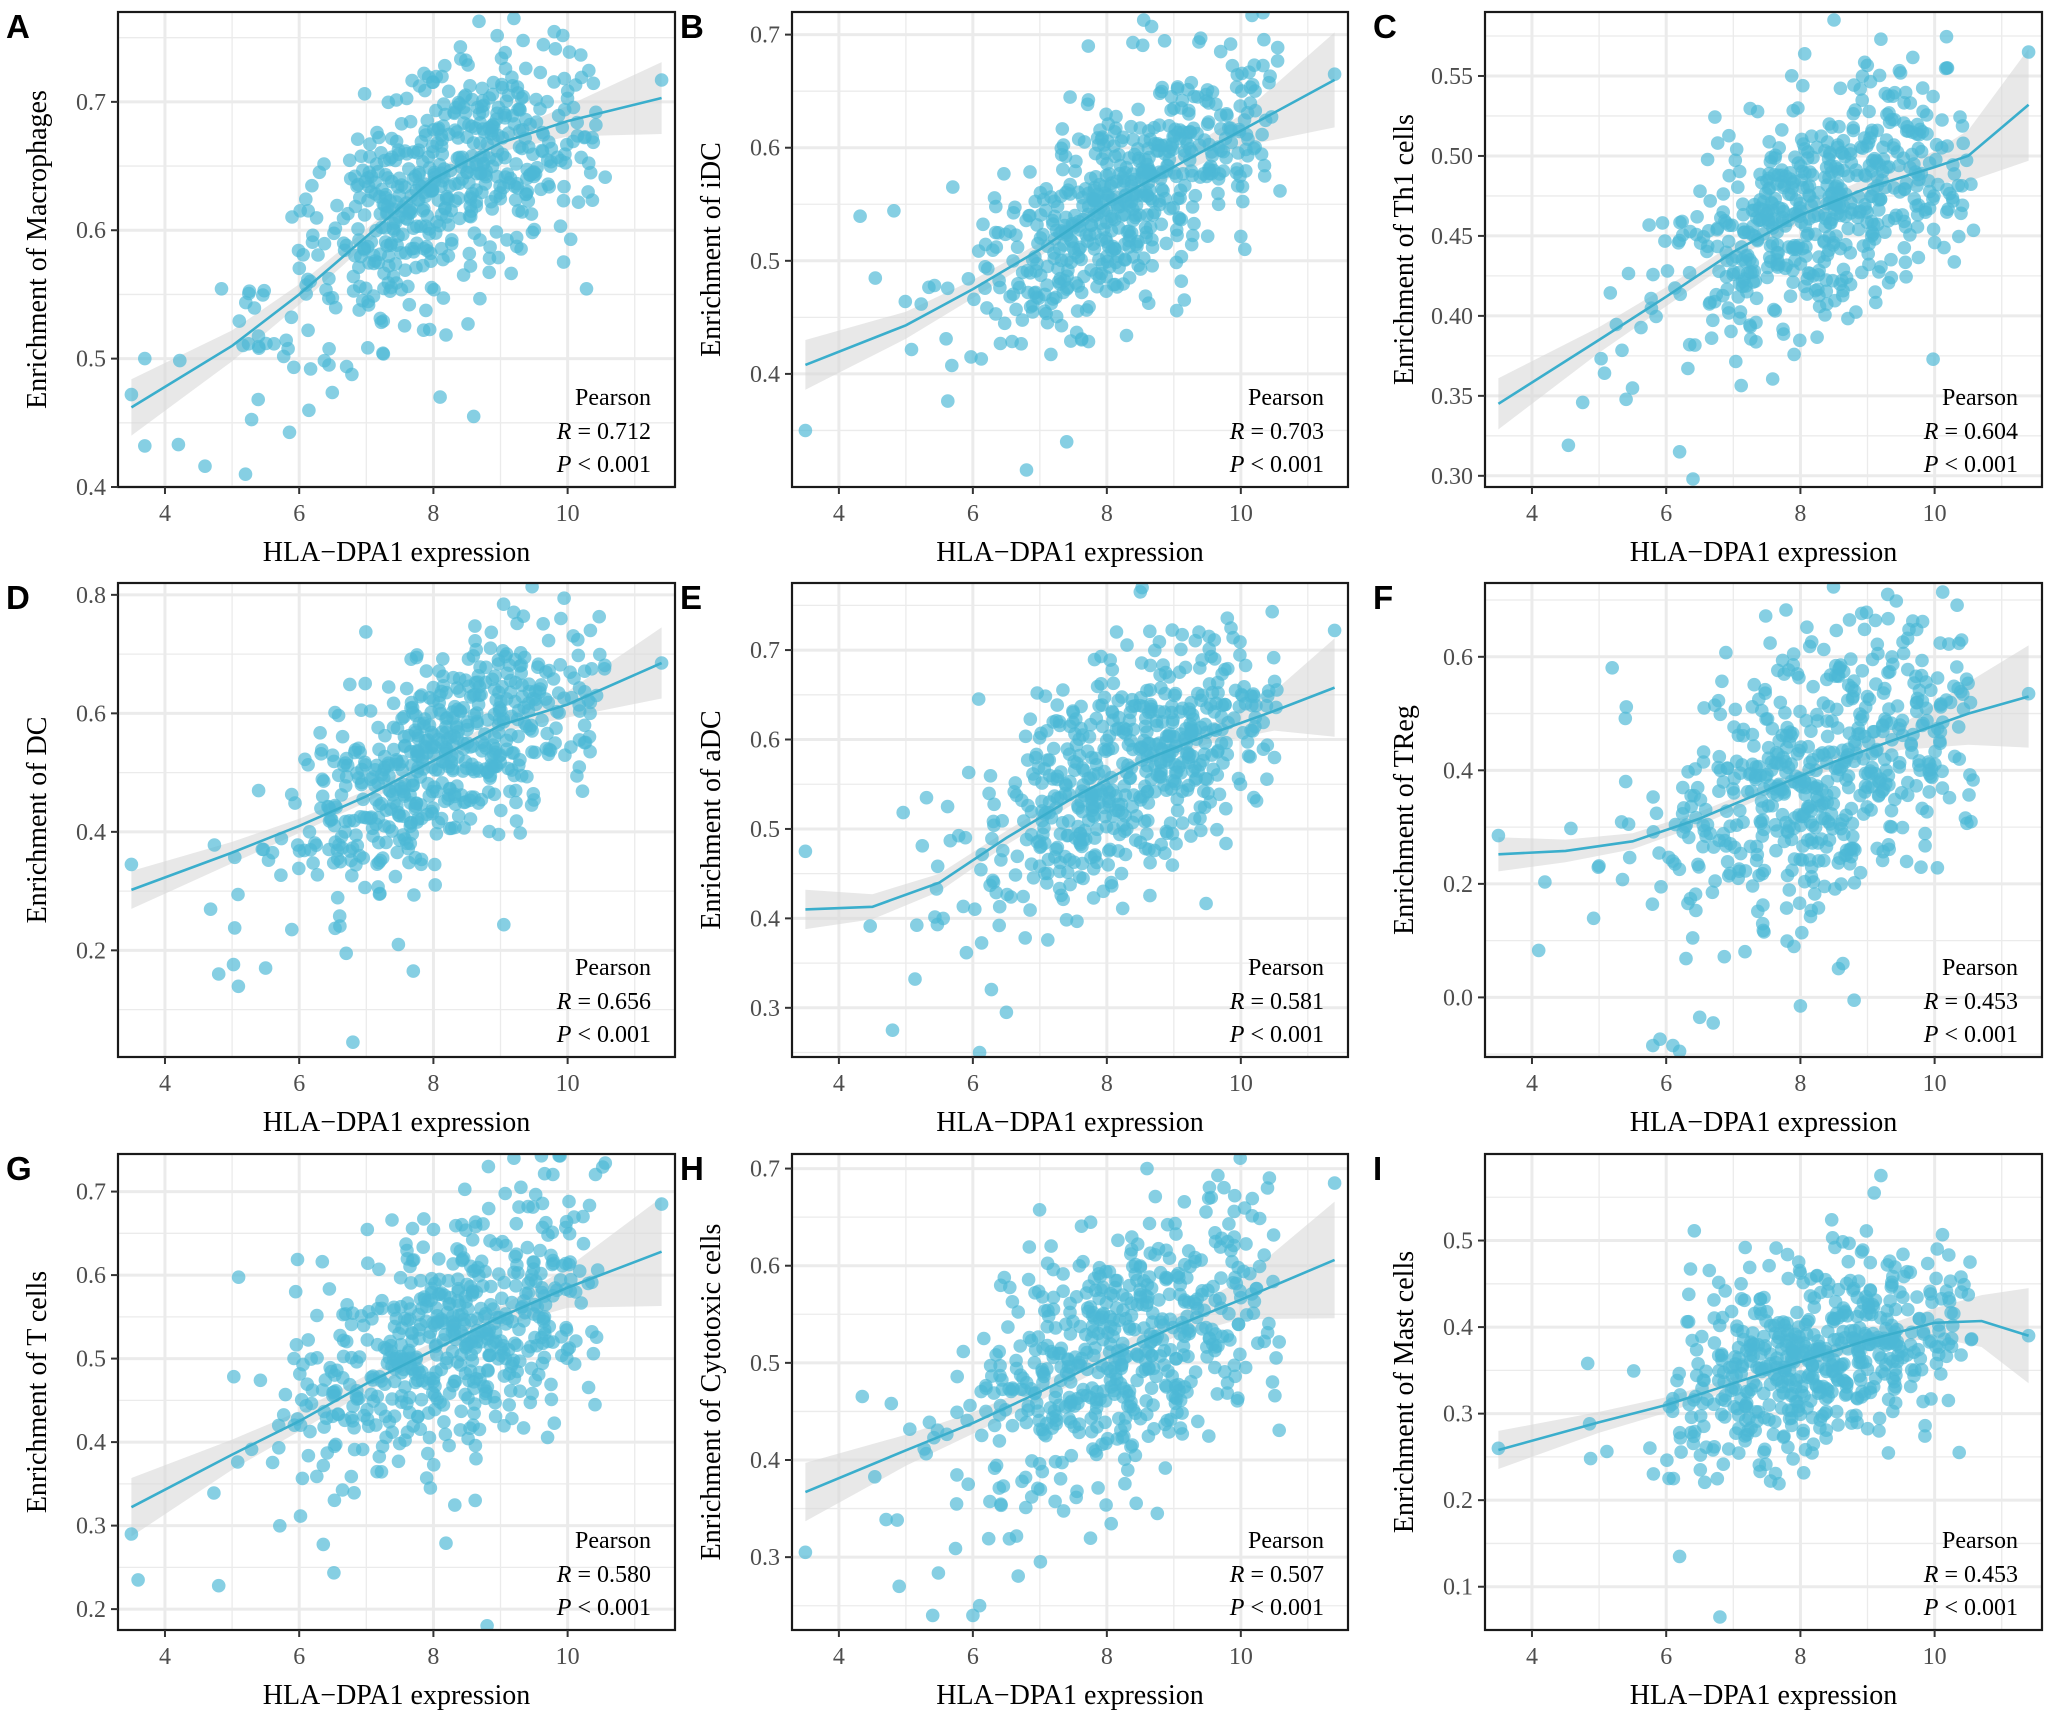  I want to click on x-axis-title: HLA−DPA1 expression, so click(397, 1695).